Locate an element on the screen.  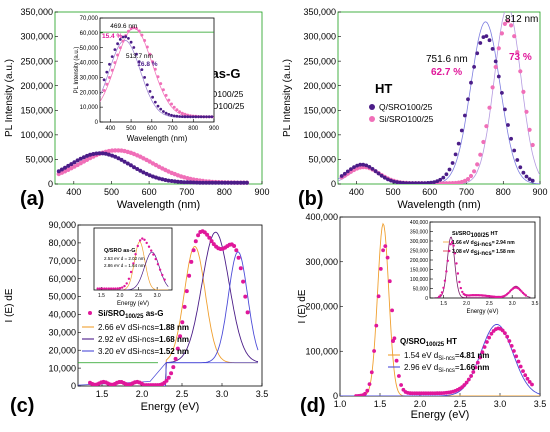
a-inset-ylabel: PL Intensity (a.u.) is located at coordinates (77, 70).